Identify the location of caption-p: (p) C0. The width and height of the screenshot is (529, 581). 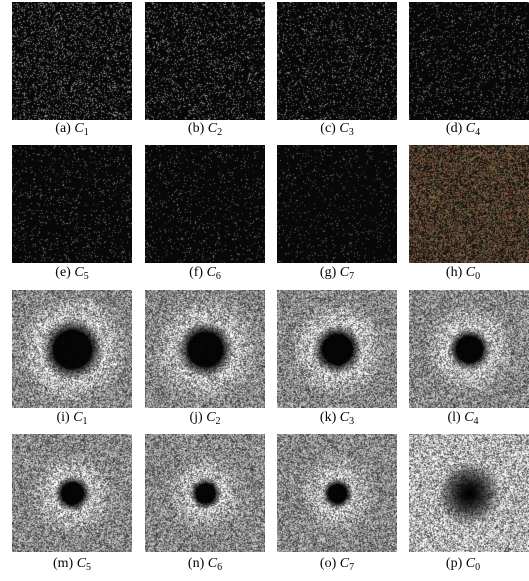
(463, 564).